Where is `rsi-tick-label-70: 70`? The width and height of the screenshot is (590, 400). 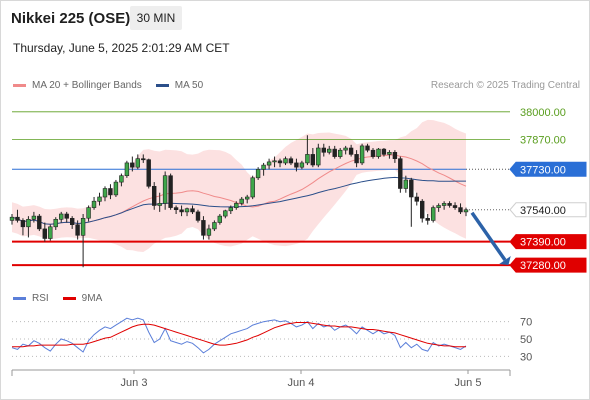 rsi-tick-label-70: 70 is located at coordinates (526, 323).